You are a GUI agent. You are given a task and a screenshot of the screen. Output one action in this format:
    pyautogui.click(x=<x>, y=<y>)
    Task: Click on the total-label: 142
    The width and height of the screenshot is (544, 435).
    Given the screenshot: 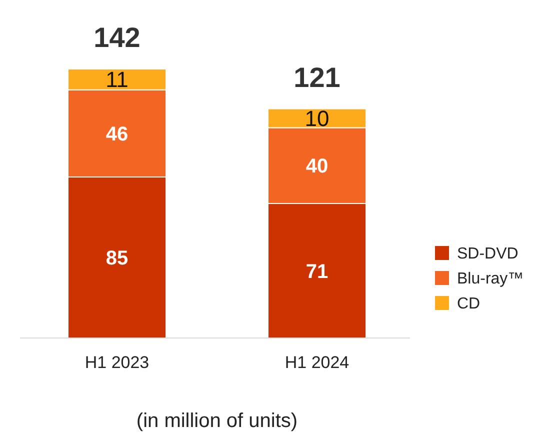 What is the action you would take?
    pyautogui.click(x=117, y=37)
    